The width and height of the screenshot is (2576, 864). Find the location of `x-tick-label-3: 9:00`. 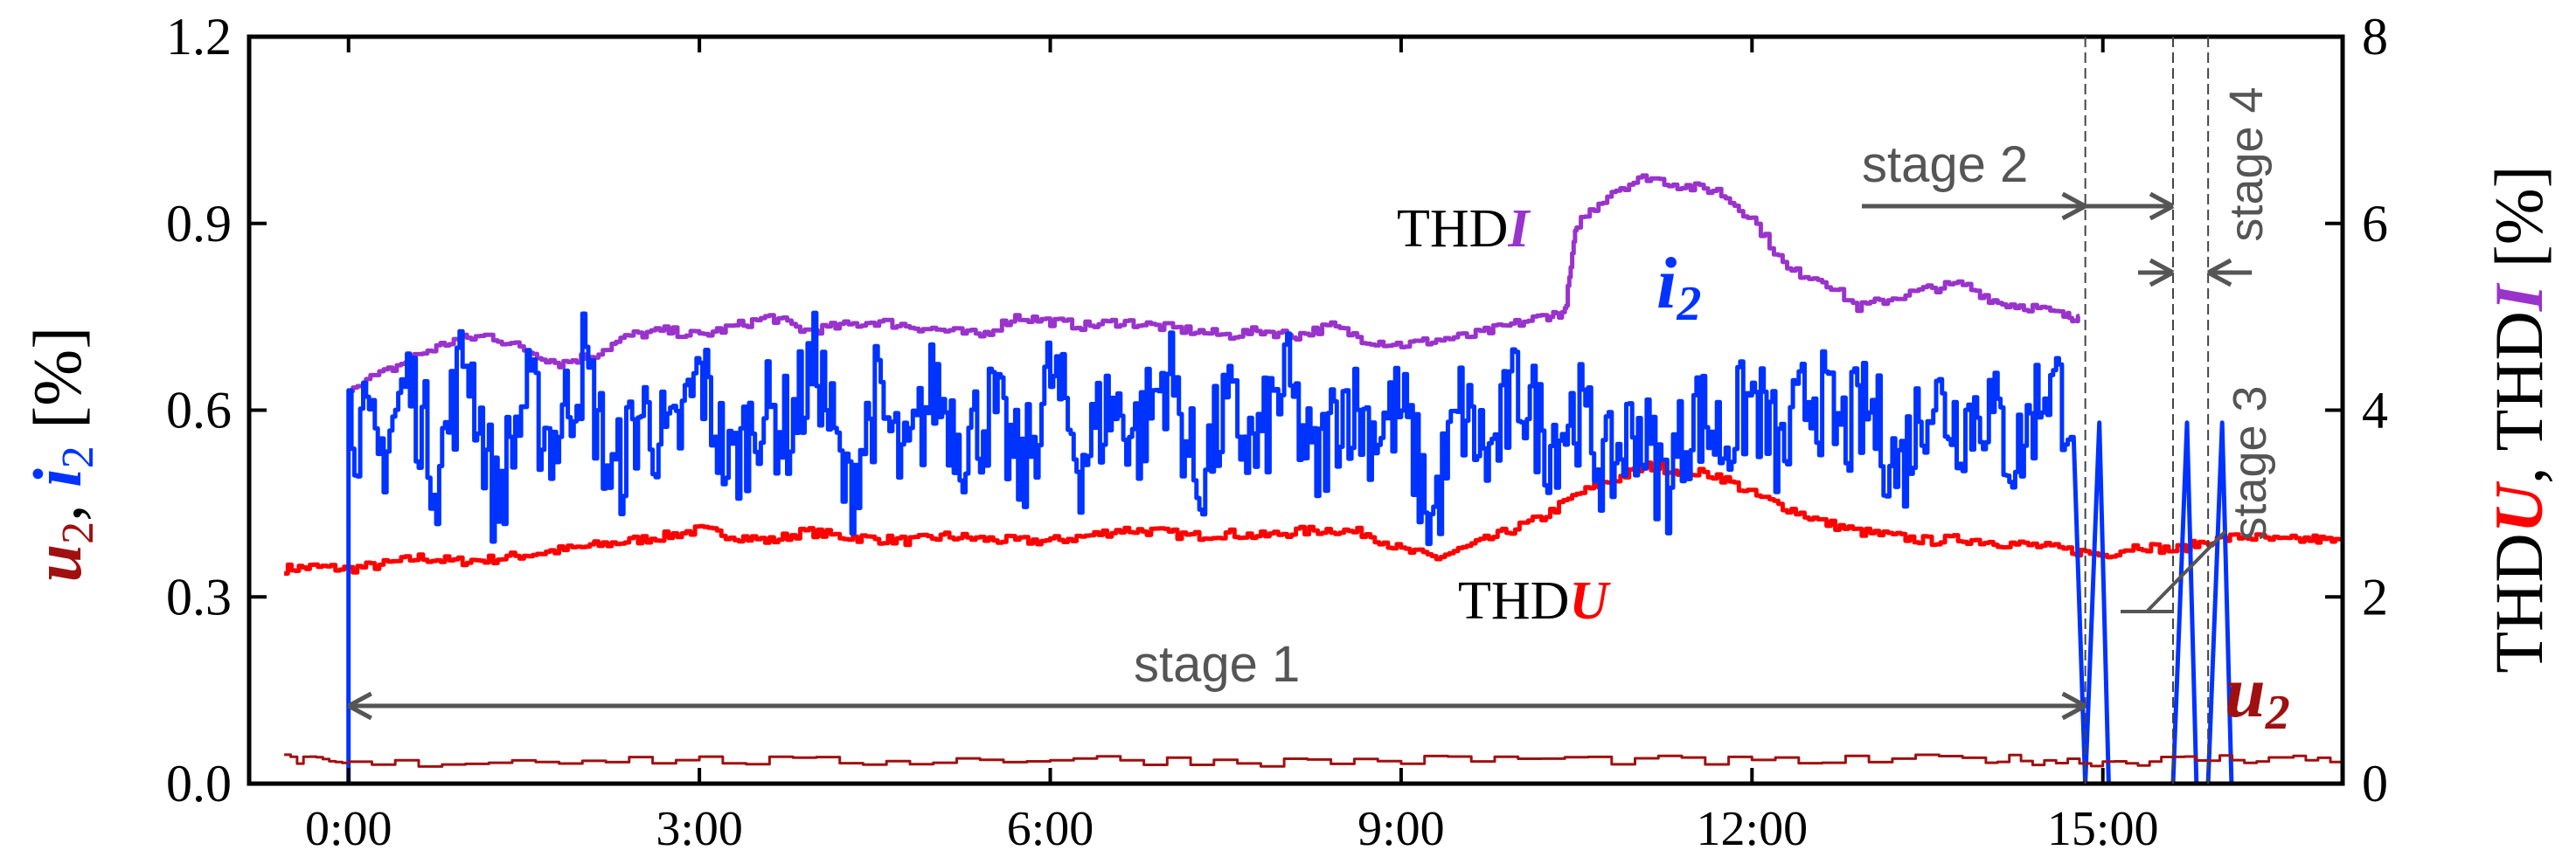

x-tick-label-3: 9:00 is located at coordinates (1401, 829).